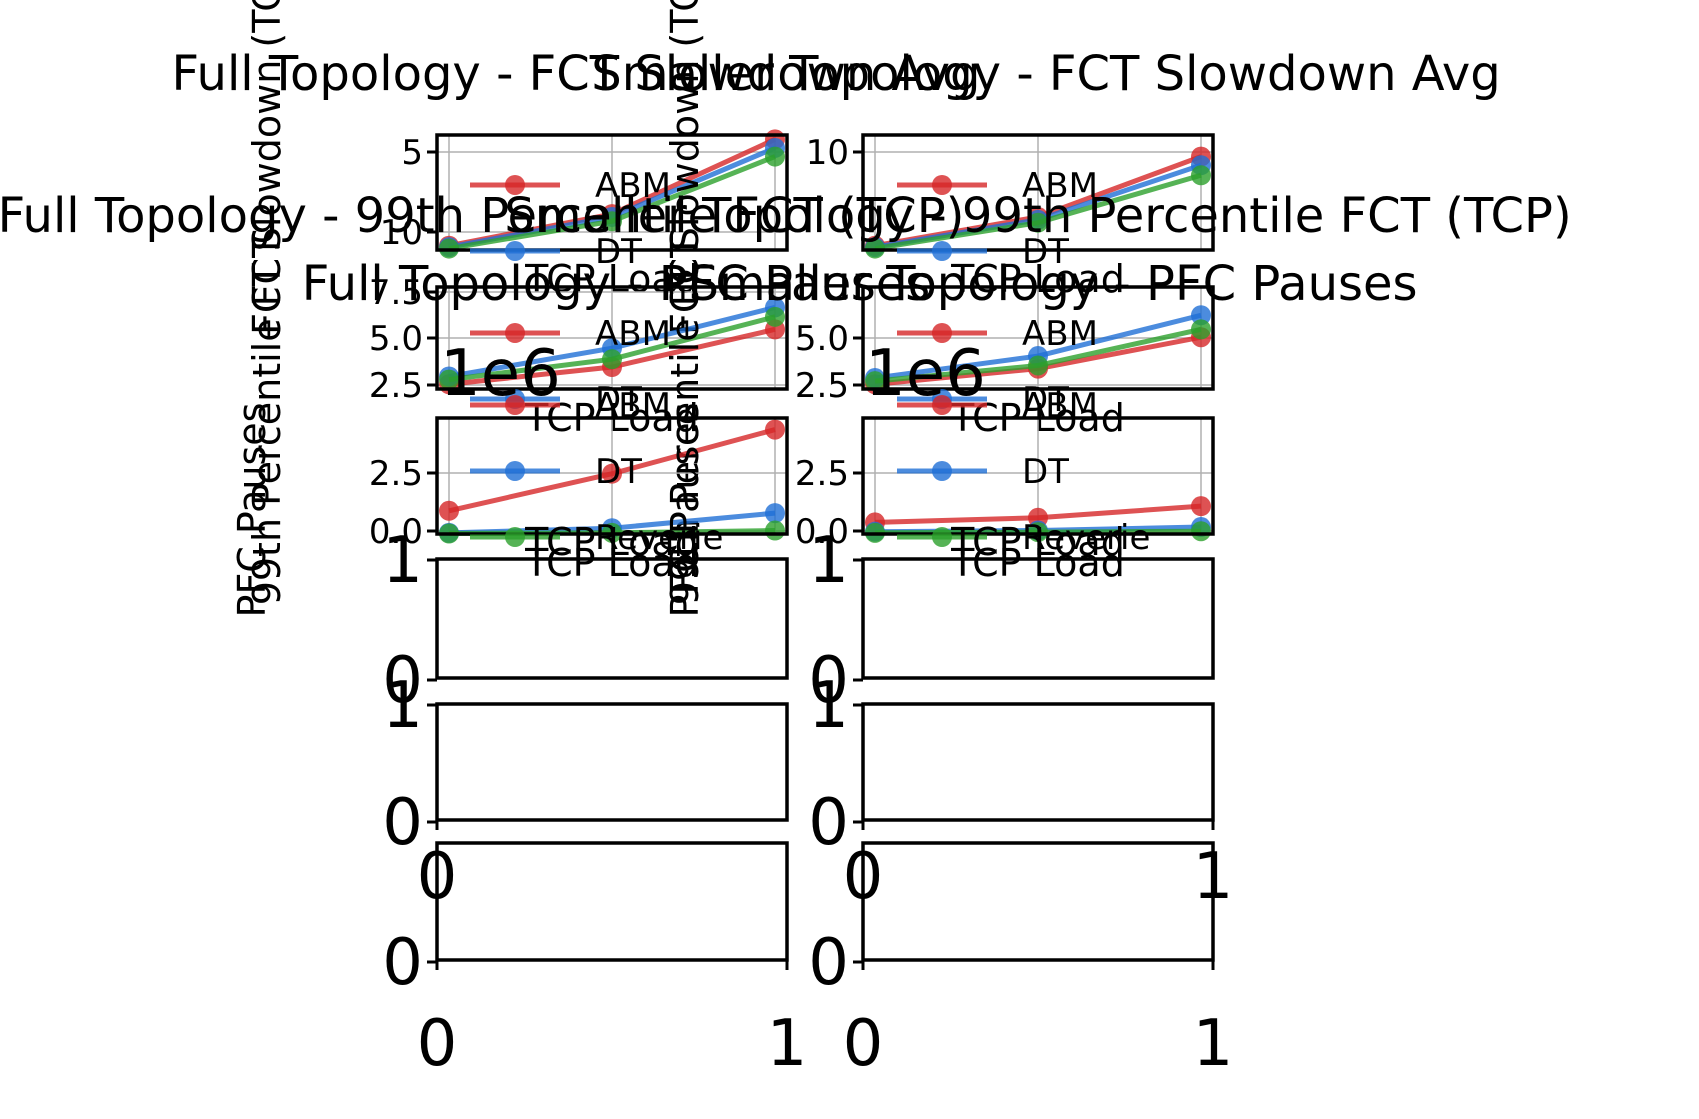  Describe the element at coordinates (1052, 284) in the screenshot. I see `chart-title: Smaller Topology - PFC Pauses` at that location.